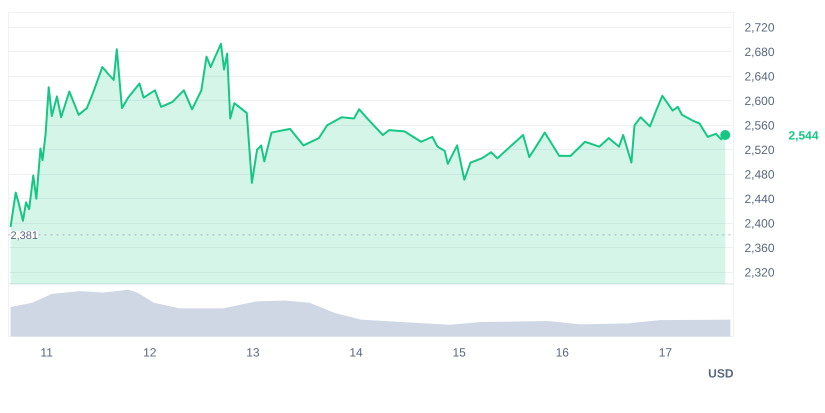  What do you see at coordinates (759, 150) in the screenshot?
I see `y-tick-label: 2,520` at bounding box center [759, 150].